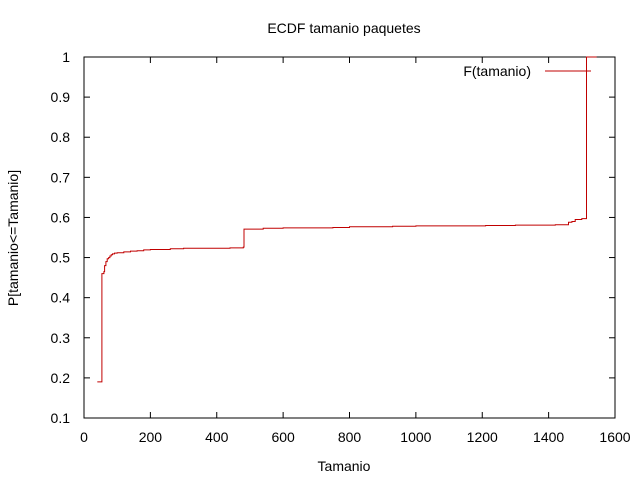  Describe the element at coordinates (482, 437) in the screenshot. I see `x-tick-label: 1200` at that location.